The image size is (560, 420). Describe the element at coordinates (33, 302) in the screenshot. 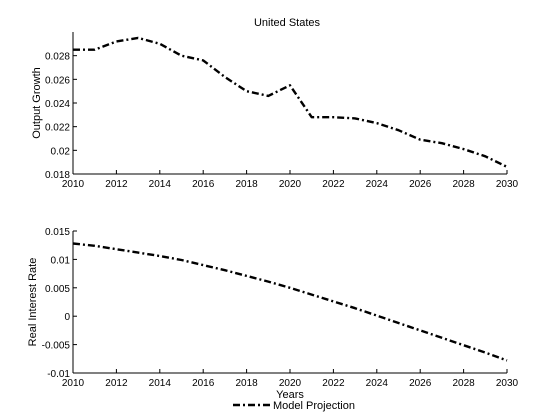

I see `y-axis-label: Real Interest Rate` at that location.